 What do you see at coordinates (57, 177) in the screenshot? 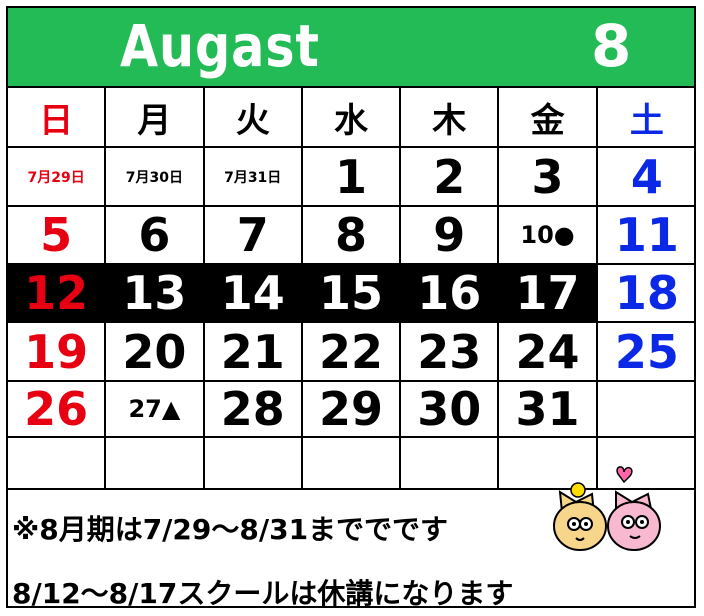
I see `cell: 7月29日` at bounding box center [57, 177].